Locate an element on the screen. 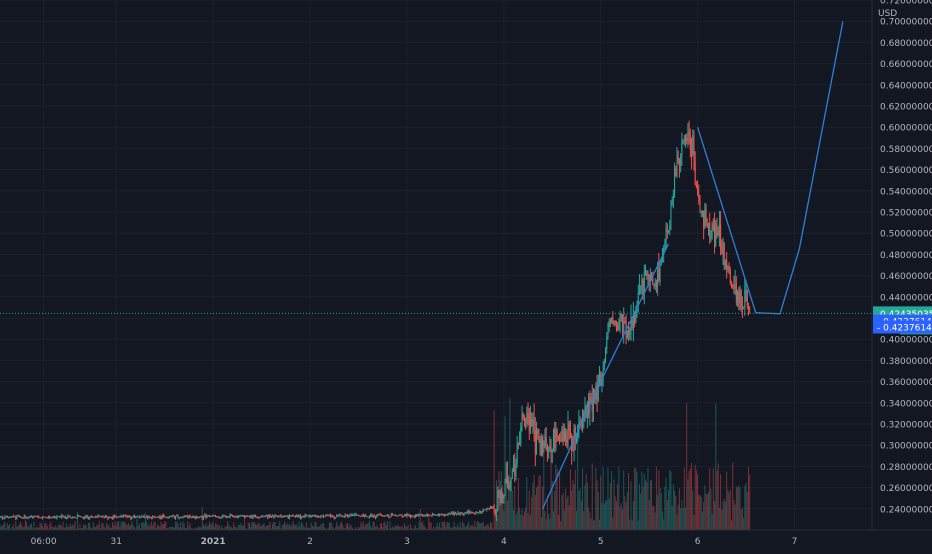 The width and height of the screenshot is (932, 554). time-axis: 06:00 31 2021 2 3 4 5 6 7 is located at coordinates (414, 542).